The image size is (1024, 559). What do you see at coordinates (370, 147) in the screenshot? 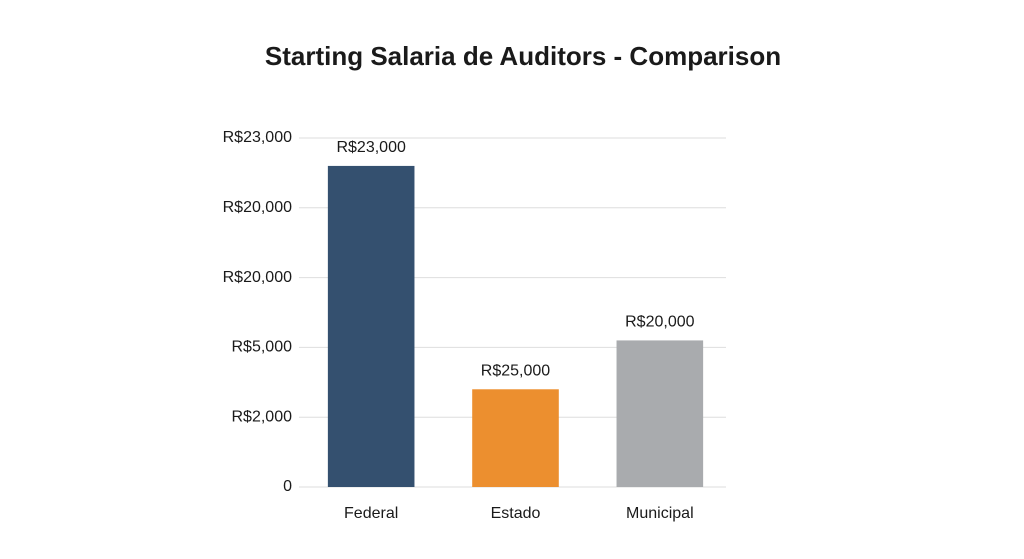
I see `data-label: R$23,000` at bounding box center [370, 147].